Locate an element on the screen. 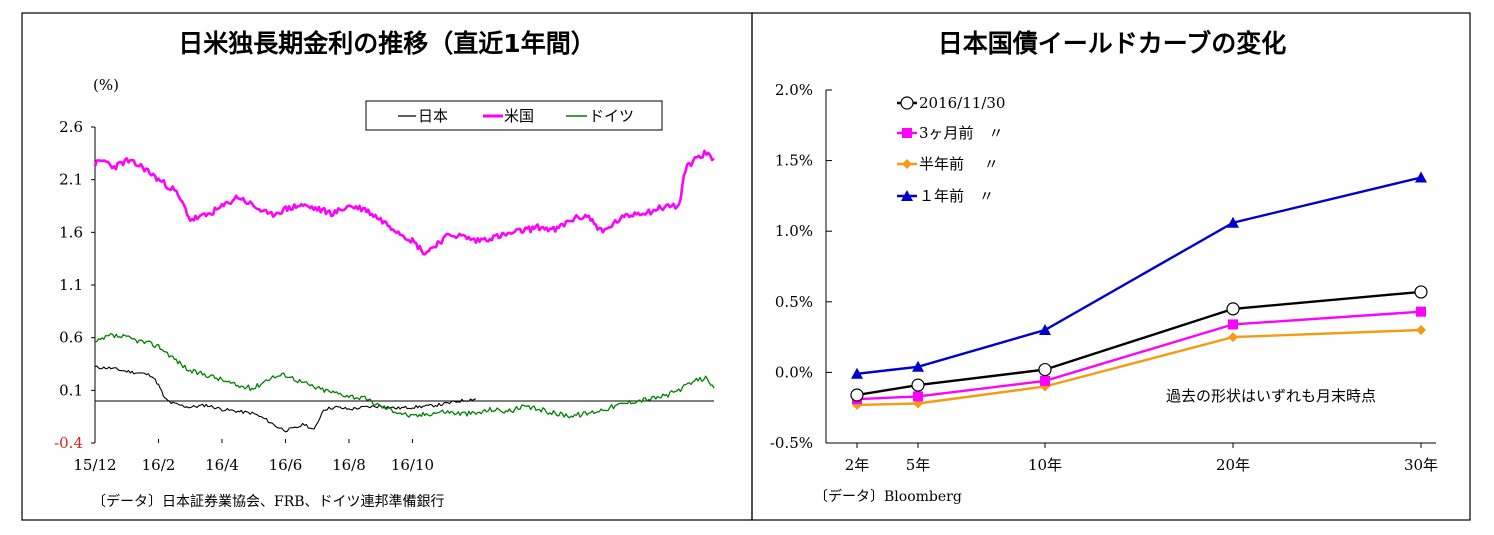  left-y-tick-label: 2.6 is located at coordinates (71, 127).